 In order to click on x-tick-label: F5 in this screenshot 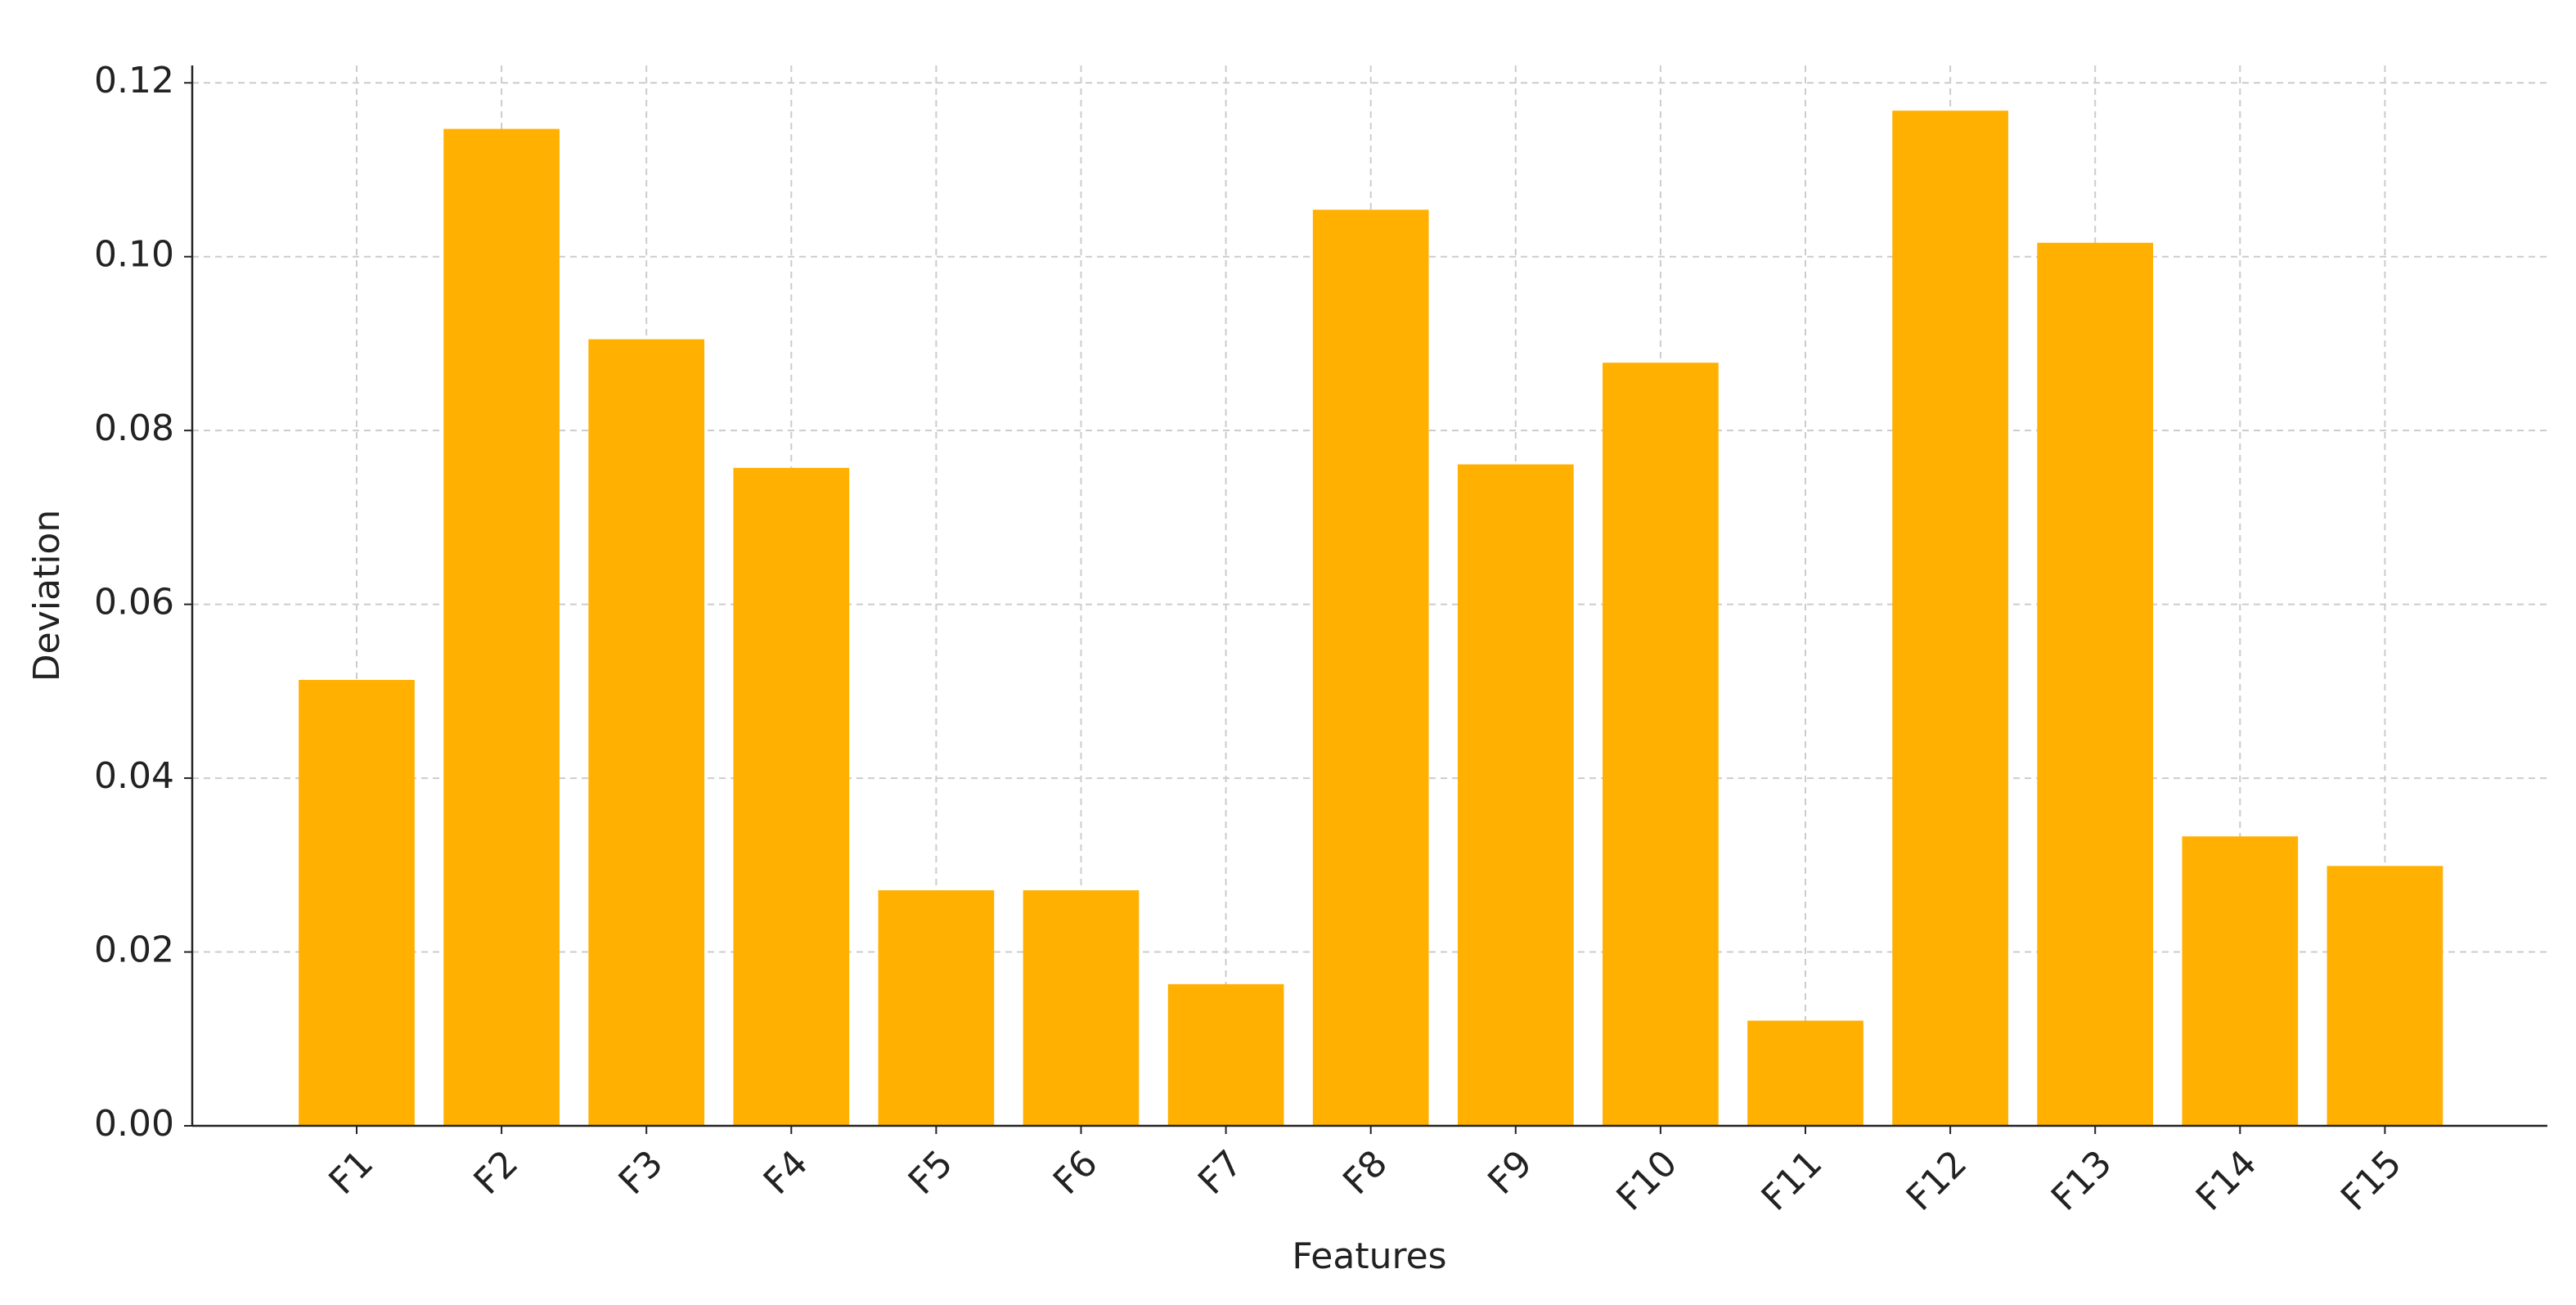, I will do `click(931, 1173)`.